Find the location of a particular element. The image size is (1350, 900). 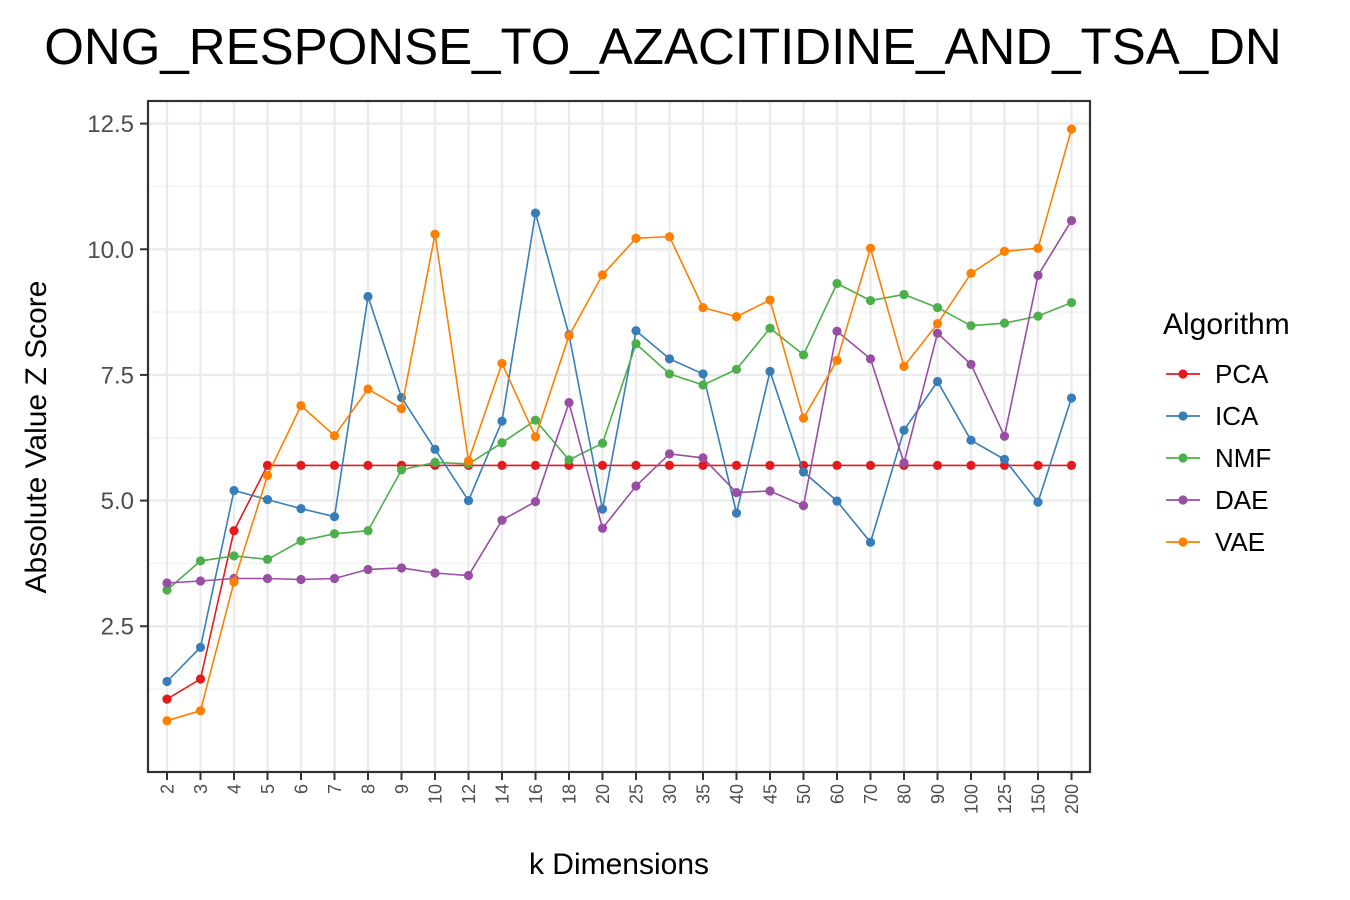

y-tick-label: 7.5 is located at coordinates (117, 375).